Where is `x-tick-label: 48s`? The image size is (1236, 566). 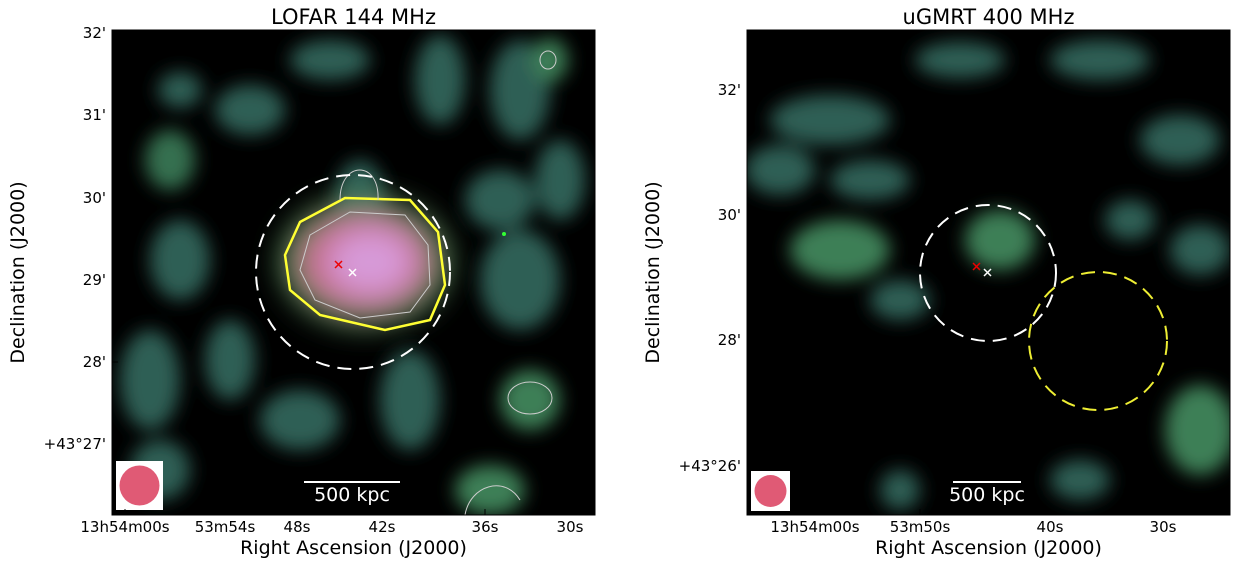 x-tick-label: 48s is located at coordinates (297, 527).